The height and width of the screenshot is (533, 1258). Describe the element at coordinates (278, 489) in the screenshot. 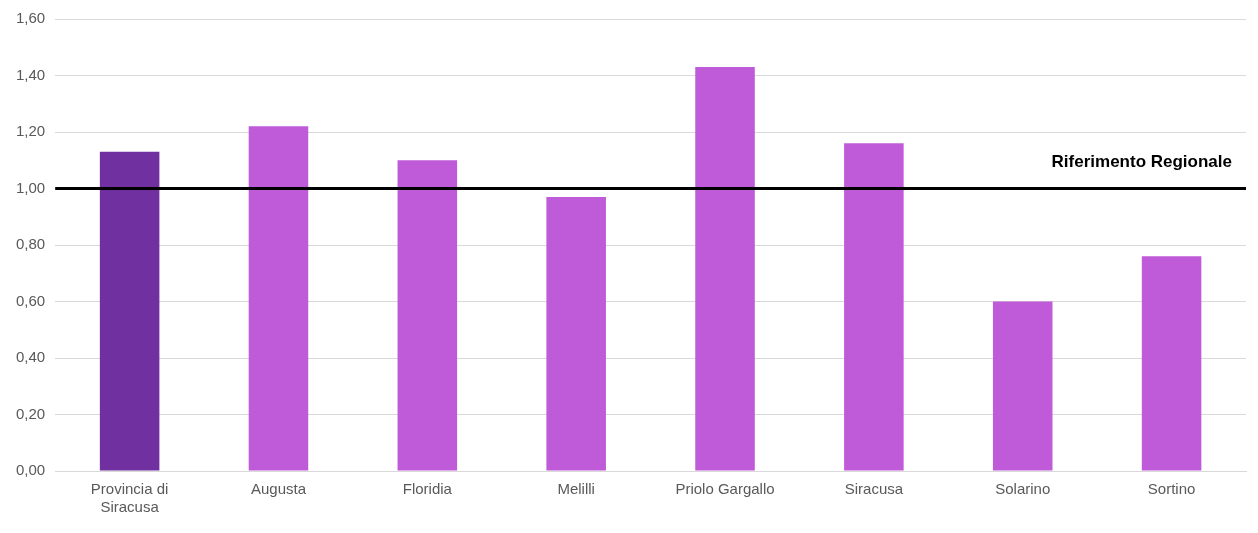

I see `x-tick-label: Augusta` at that location.